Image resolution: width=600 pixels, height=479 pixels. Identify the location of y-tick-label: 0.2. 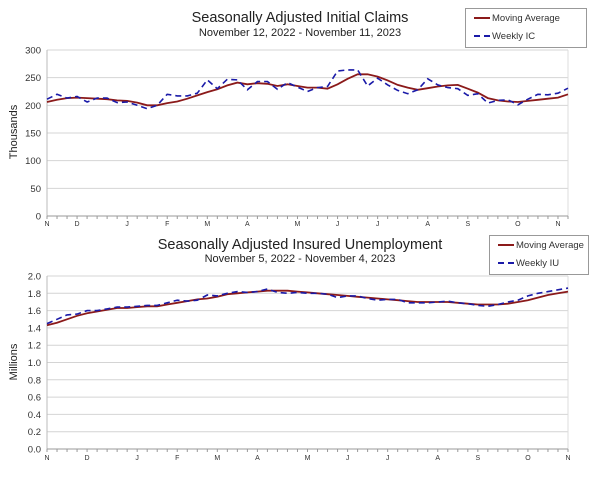
(34, 432).